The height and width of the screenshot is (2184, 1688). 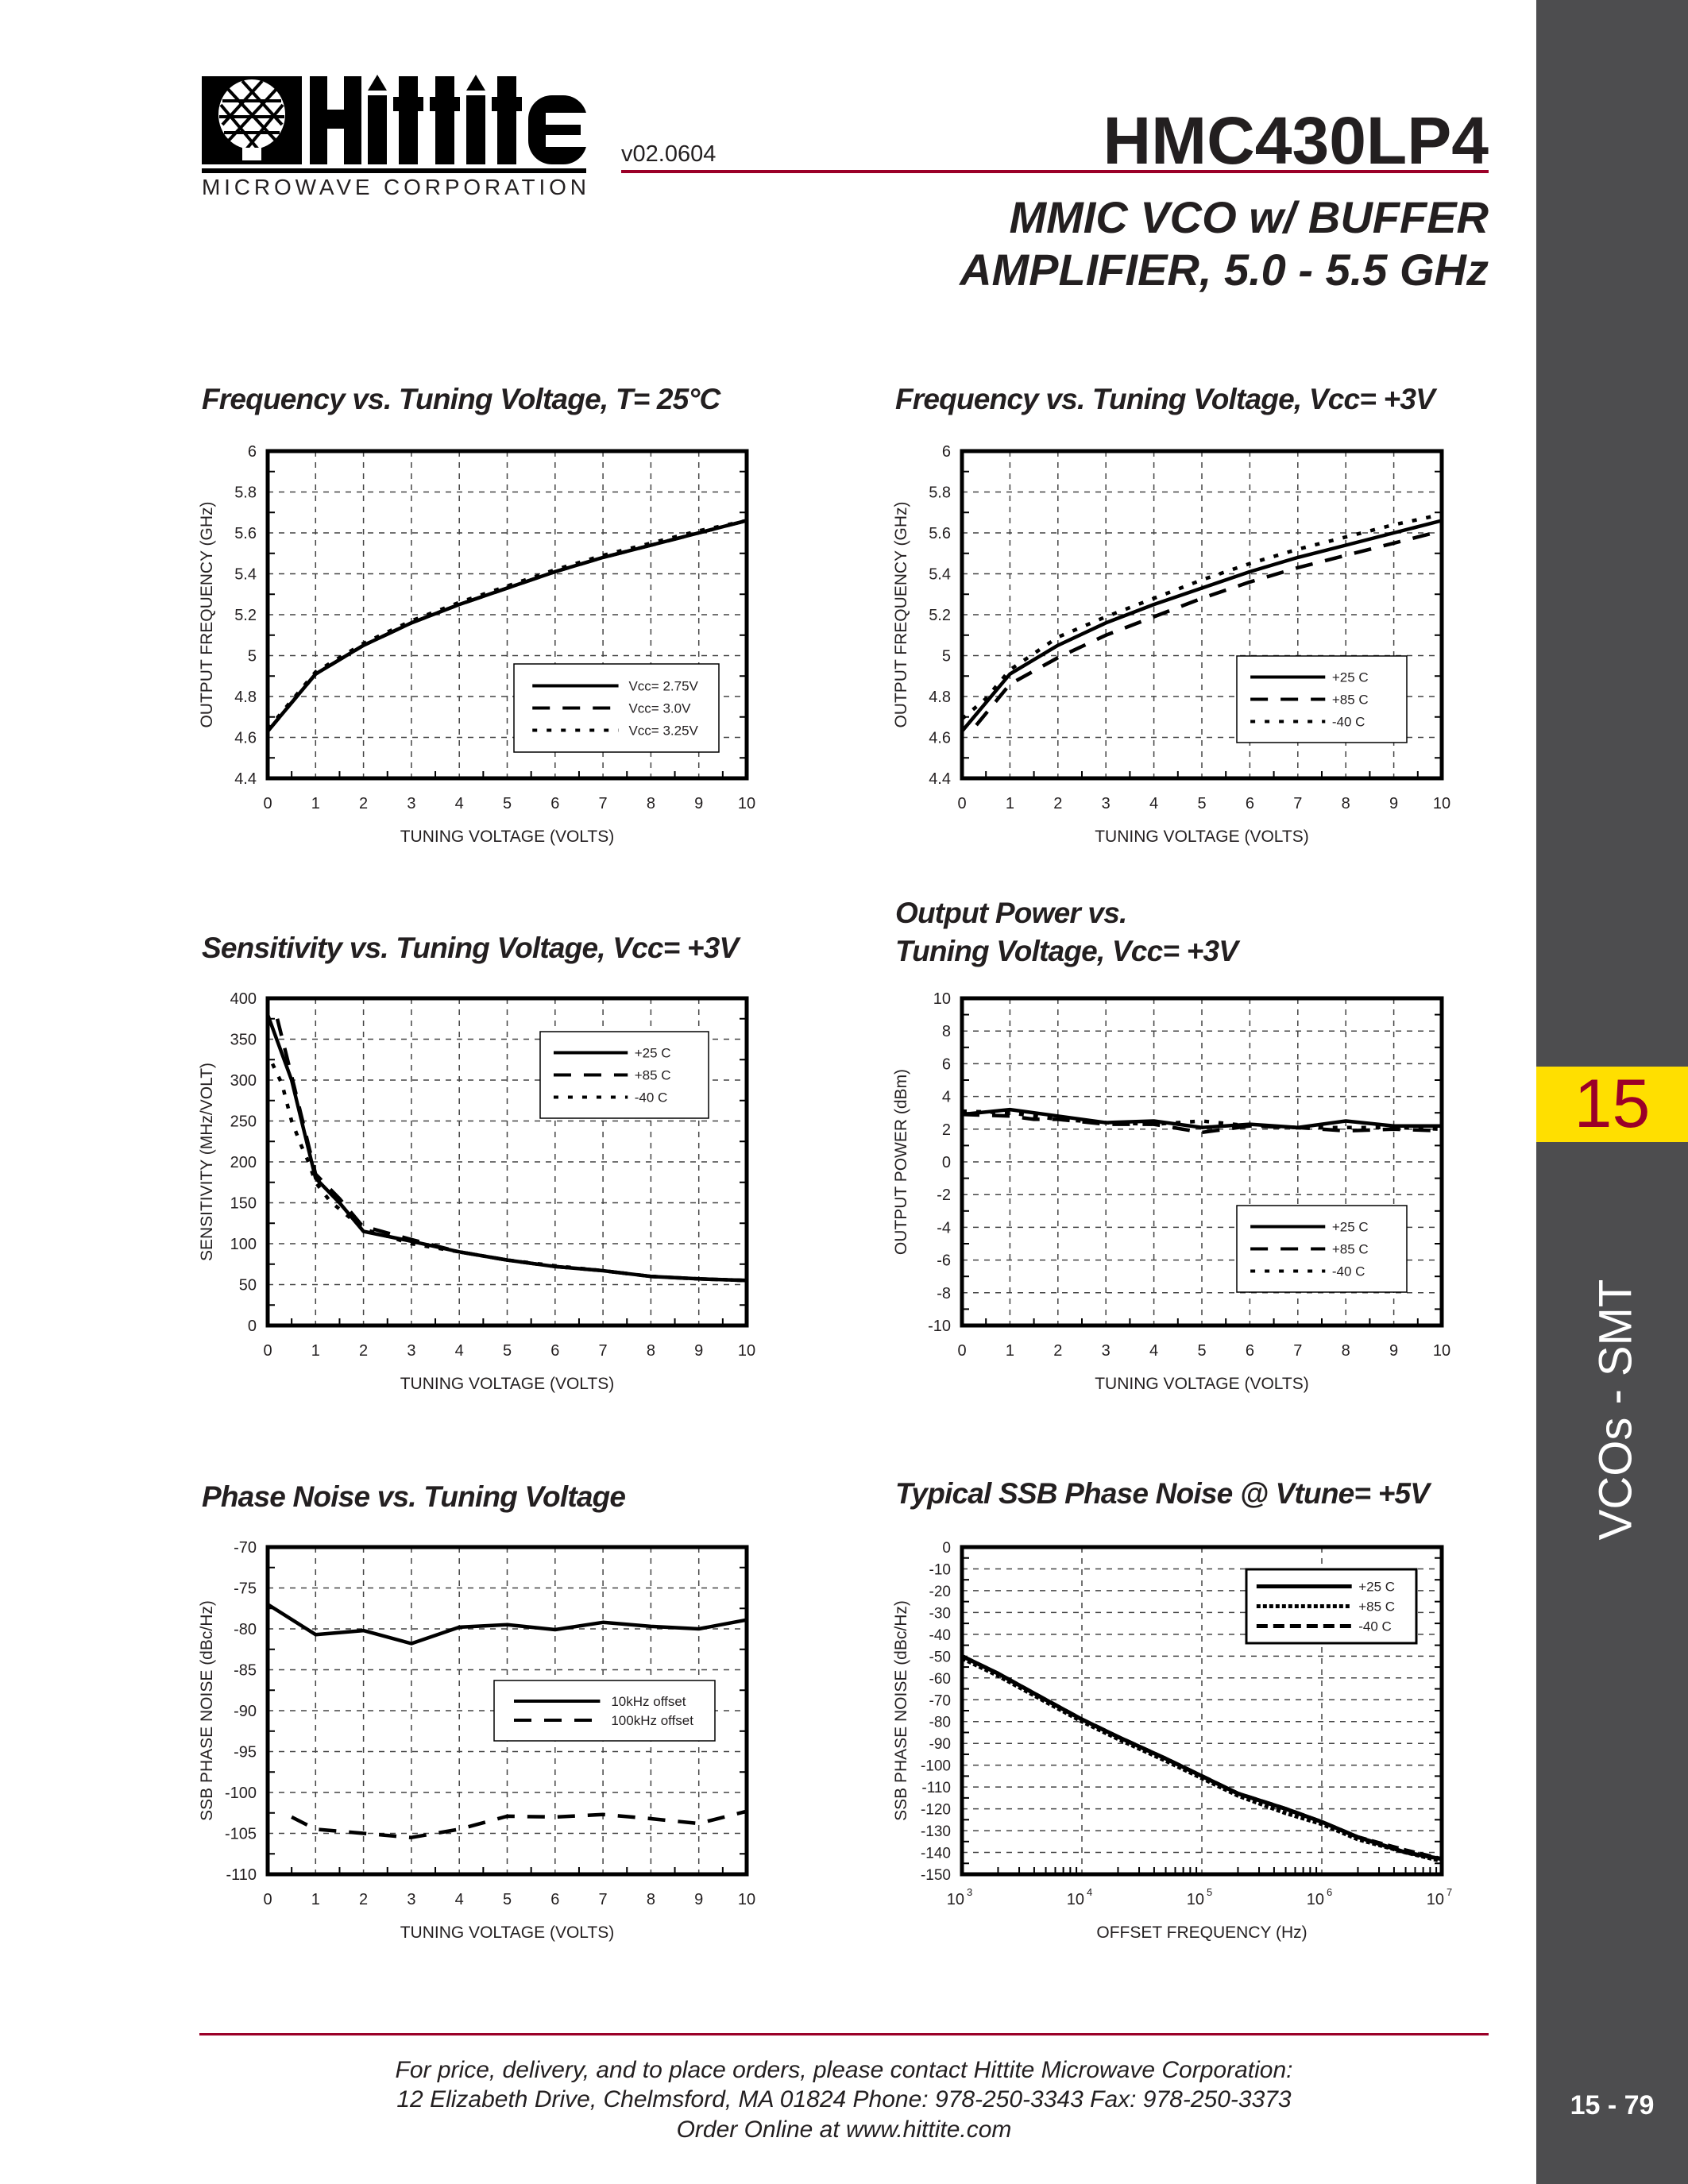 What do you see at coordinates (1435, 1899) in the screenshot?
I see `x-tick-base: 10` at bounding box center [1435, 1899].